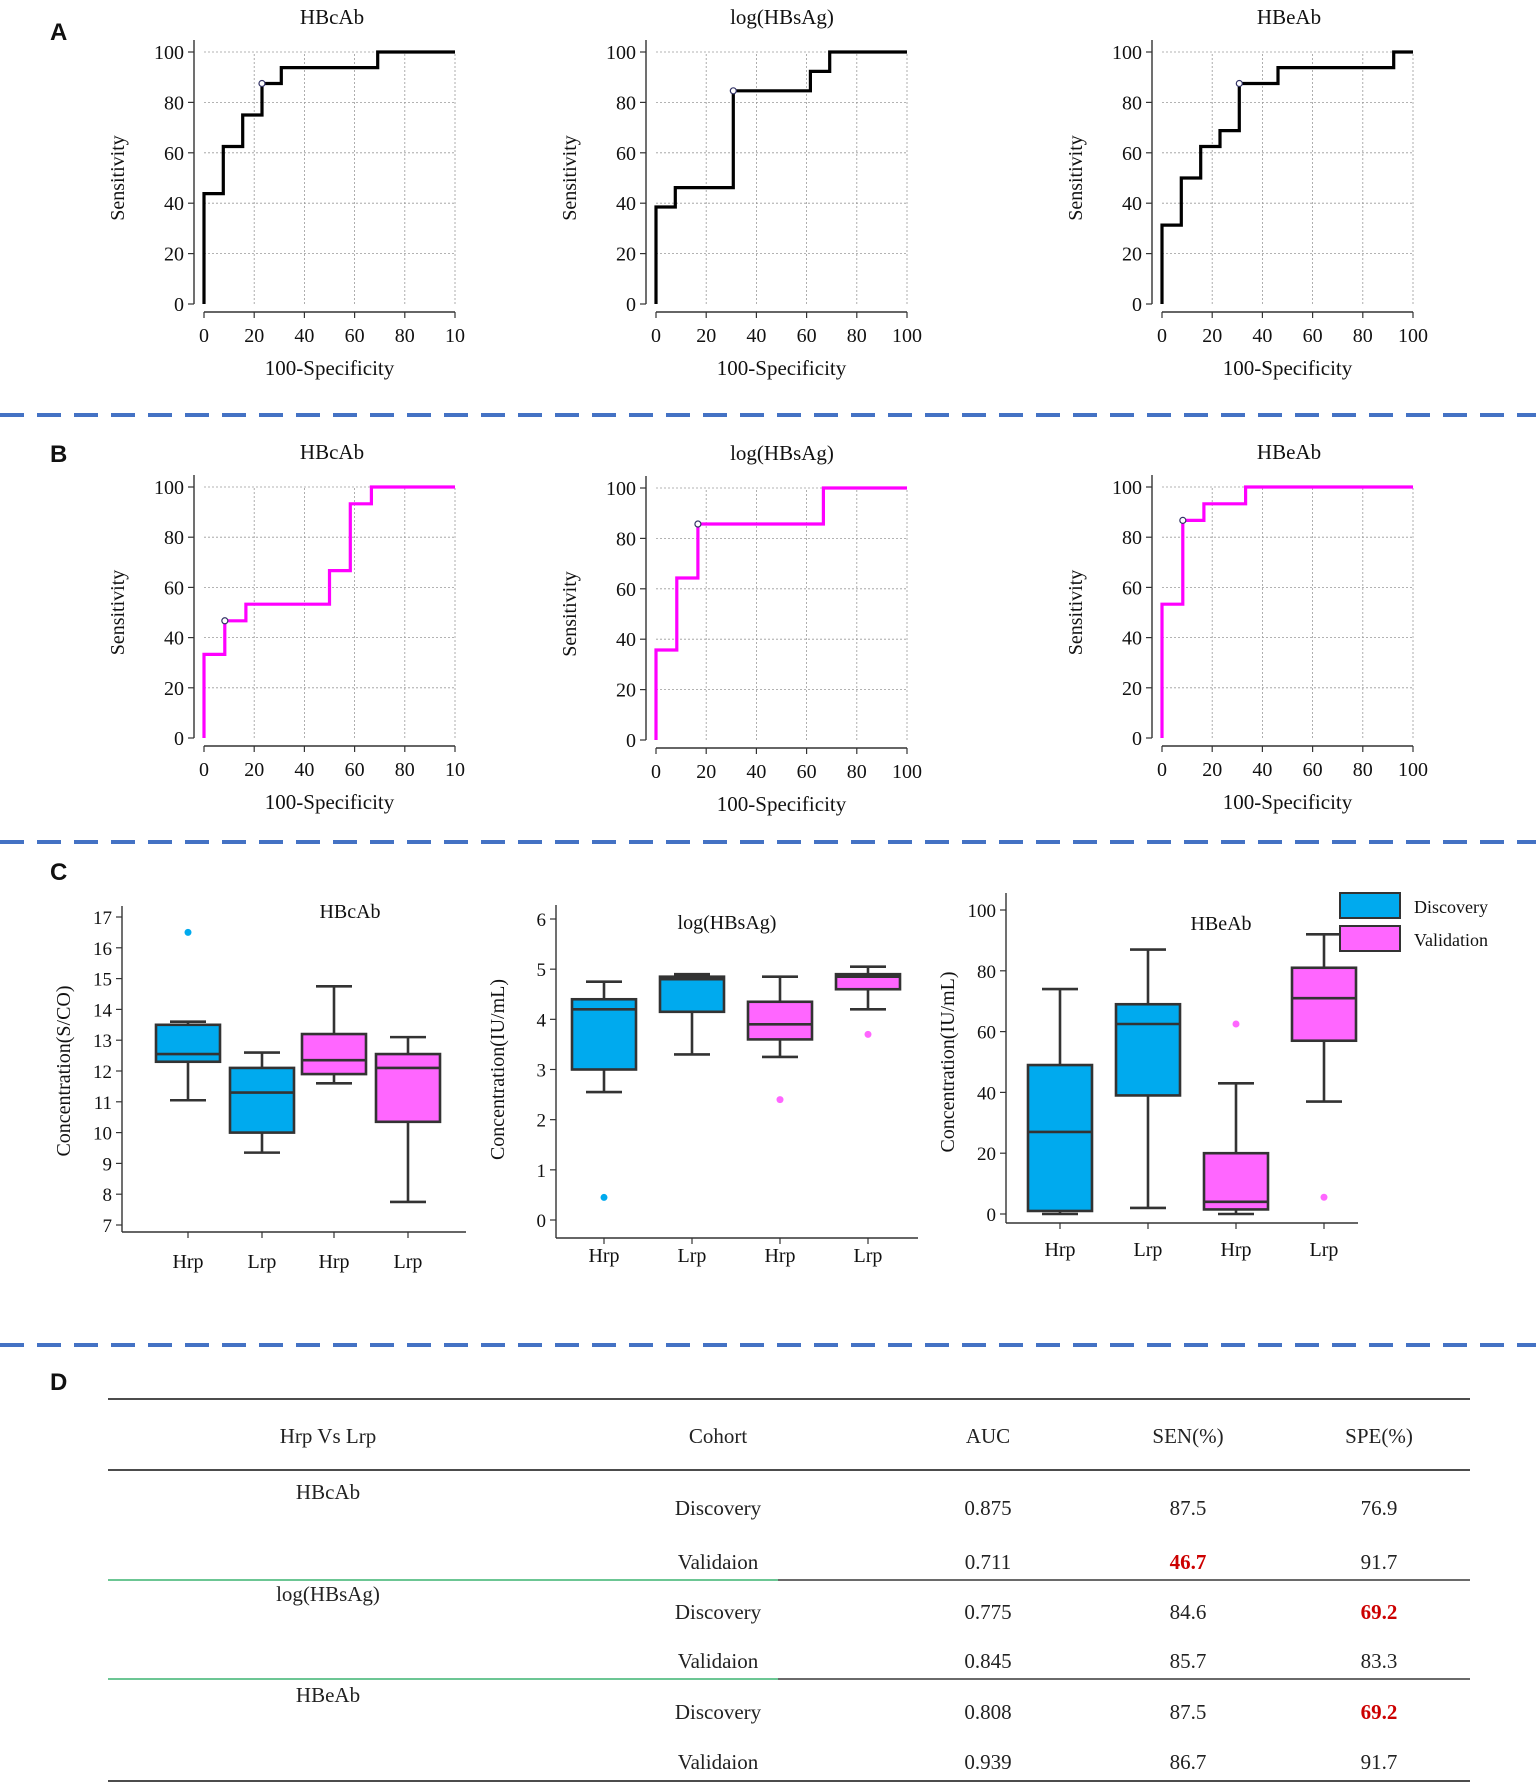 The width and height of the screenshot is (1536, 1789). Describe the element at coordinates (58, 454) in the screenshot. I see `panel-letter-b: B` at that location.